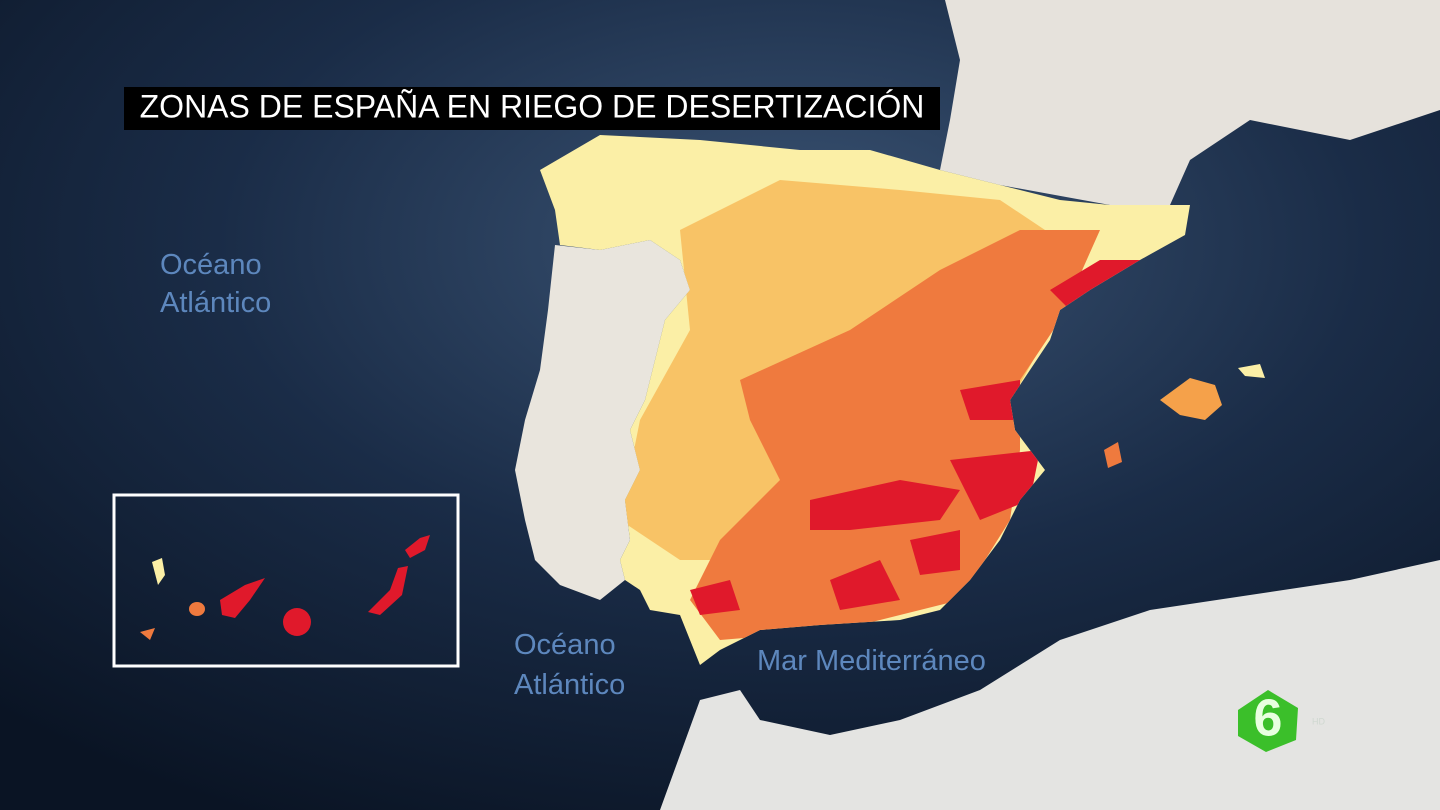 The height and width of the screenshot is (810, 1440). What do you see at coordinates (1318, 721) in the screenshot?
I see `logo-badge: HD` at bounding box center [1318, 721].